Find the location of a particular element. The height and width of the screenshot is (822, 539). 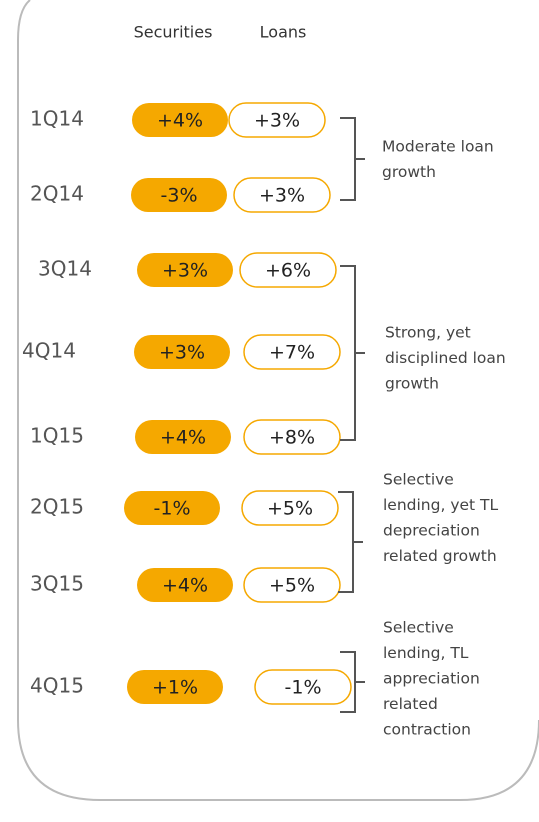

group-label: depreciation is located at coordinates (431, 531).